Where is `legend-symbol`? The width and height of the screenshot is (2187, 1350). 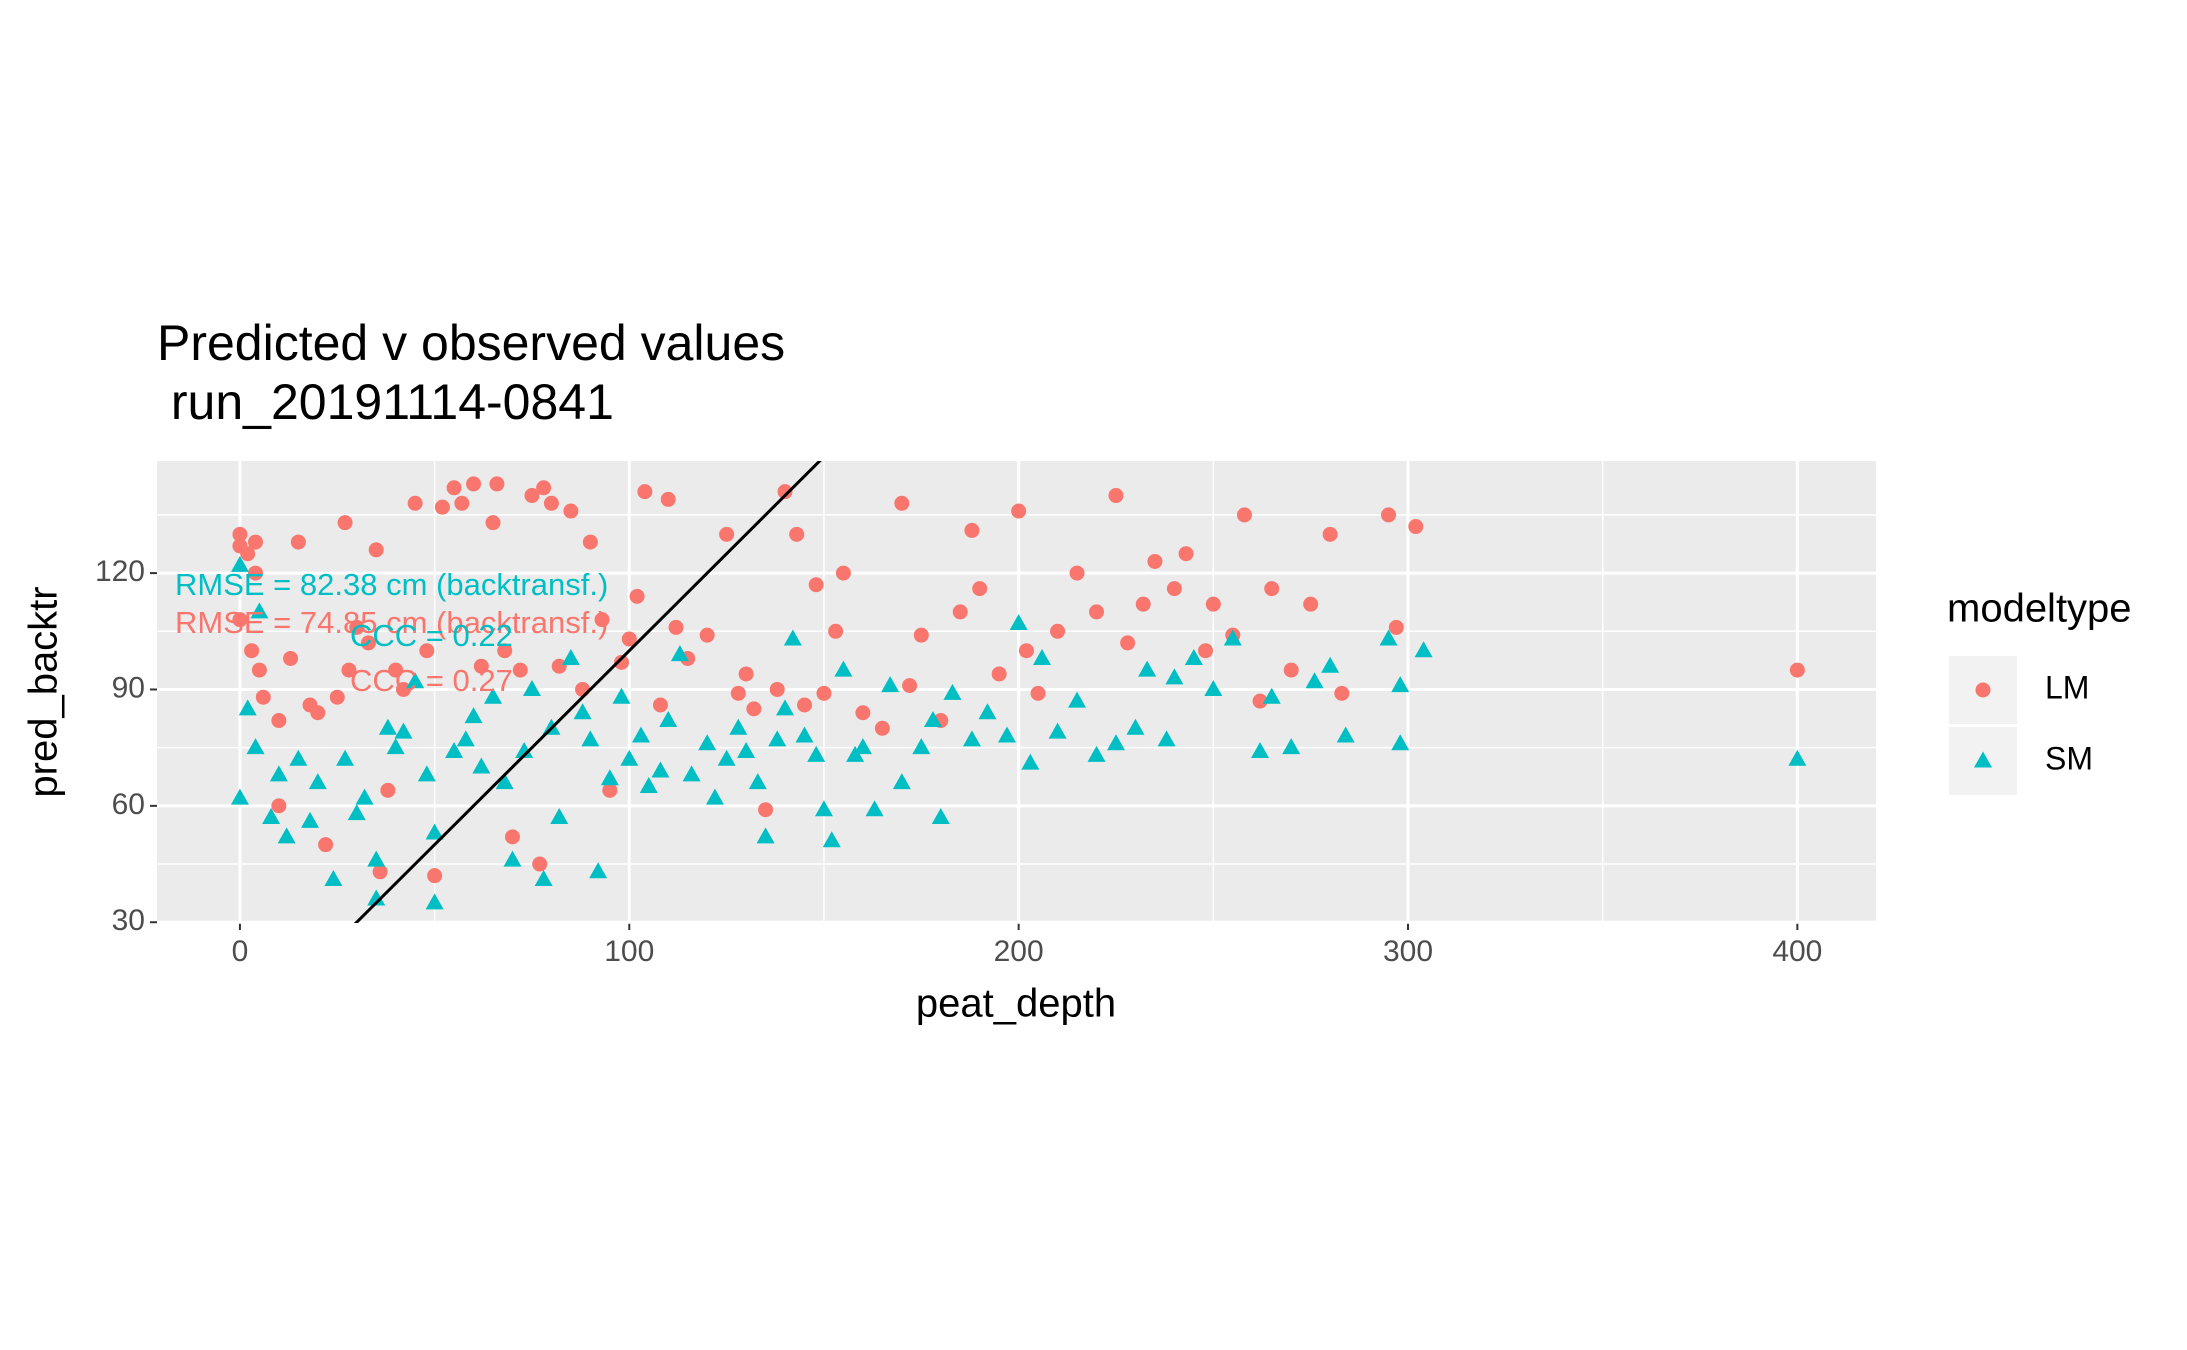
legend-symbol is located at coordinates (1983, 690).